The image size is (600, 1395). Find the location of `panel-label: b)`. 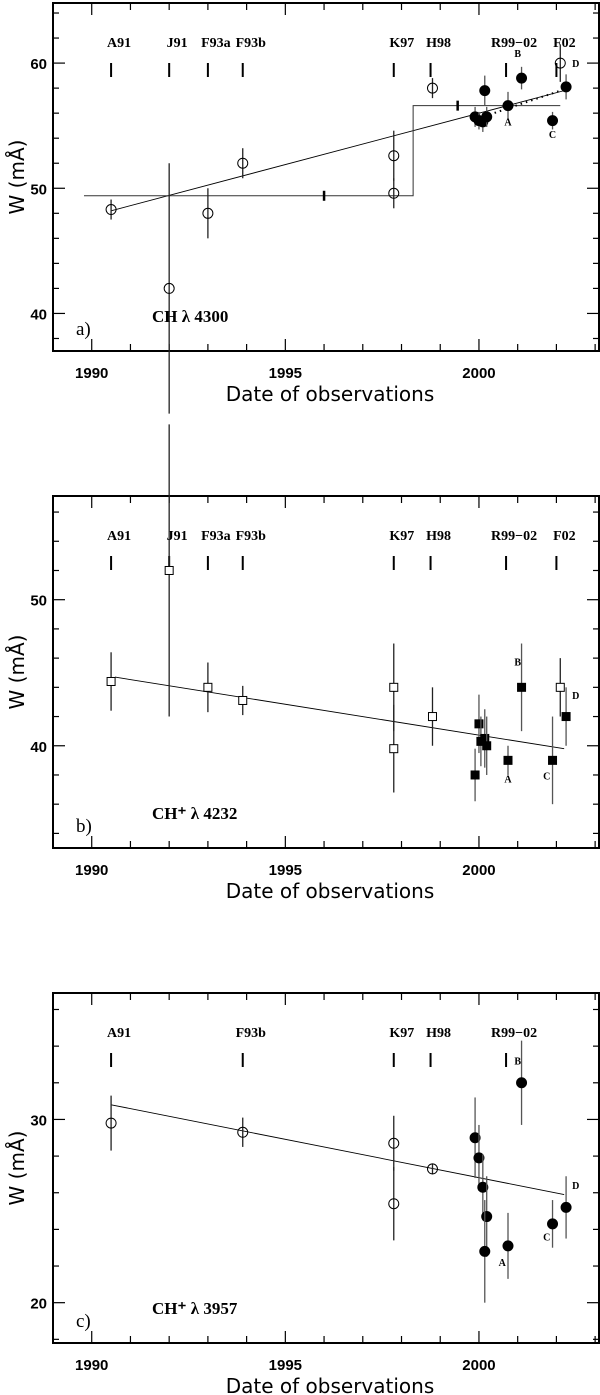

panel-label: b) is located at coordinates (84, 826).